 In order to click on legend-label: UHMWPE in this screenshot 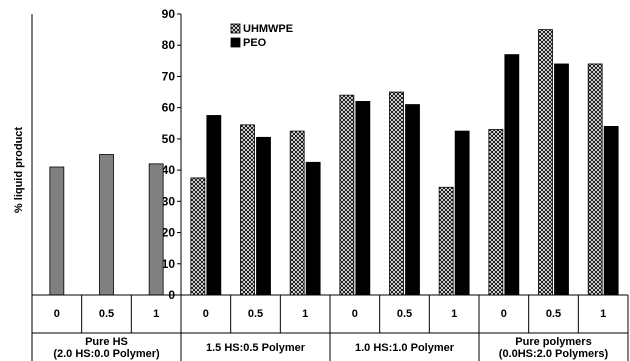, I will do `click(268, 29)`.